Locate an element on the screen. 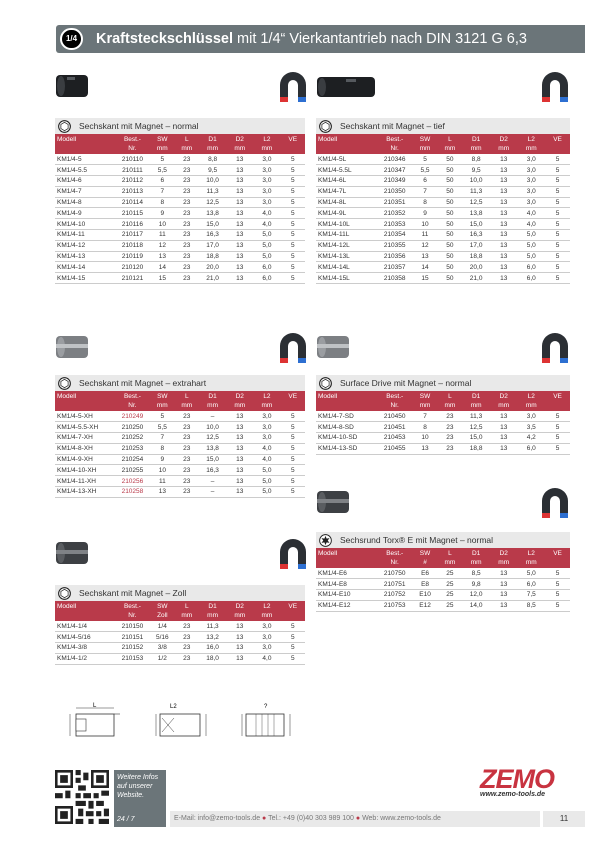 The width and height of the screenshot is (595, 842). table-cell: 1/2 is located at coordinates (162, 659).